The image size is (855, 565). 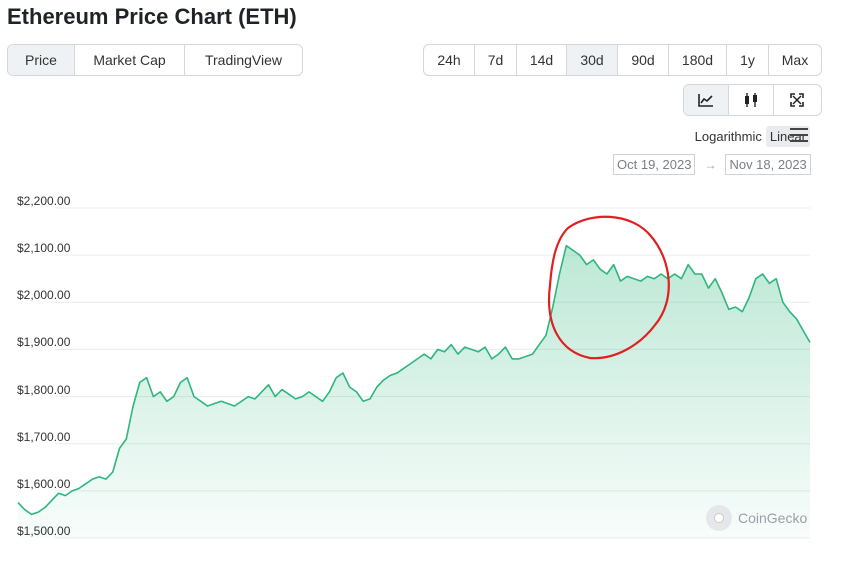 I want to click on watermark-label: CoinGecko, so click(x=773, y=518).